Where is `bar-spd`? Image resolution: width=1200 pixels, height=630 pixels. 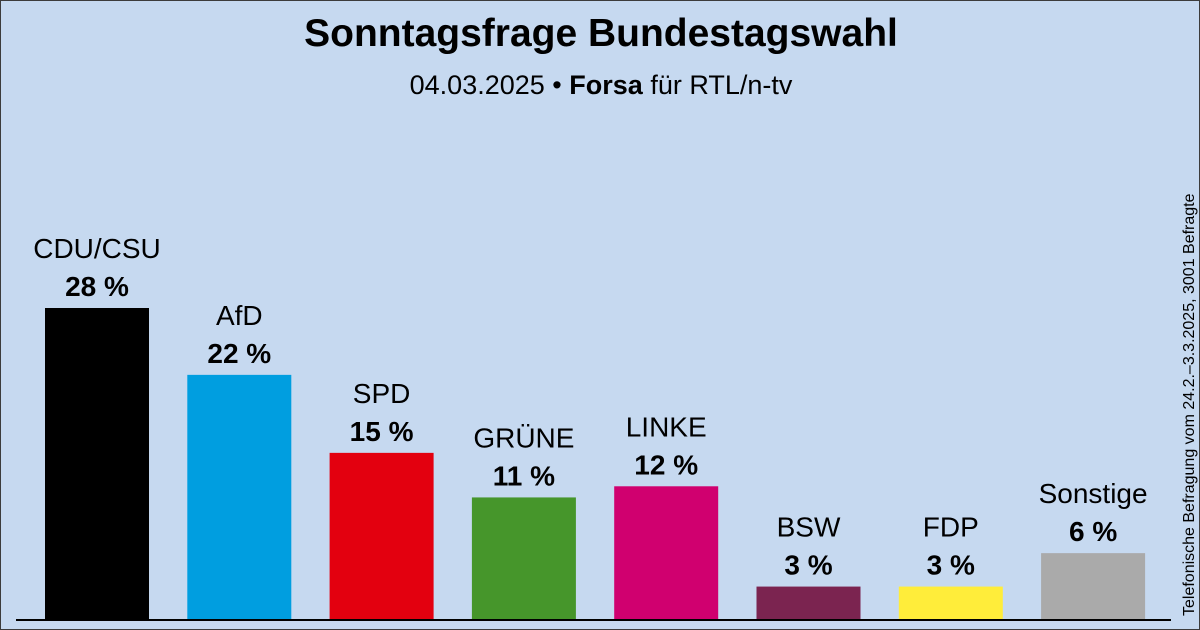 bar-spd is located at coordinates (381, 536).